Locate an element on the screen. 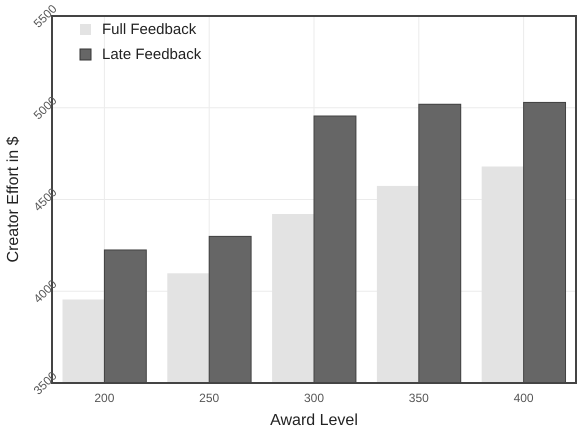 Image resolution: width=579 pixels, height=432 pixels. legend-label: Full Feedback is located at coordinates (149, 29).